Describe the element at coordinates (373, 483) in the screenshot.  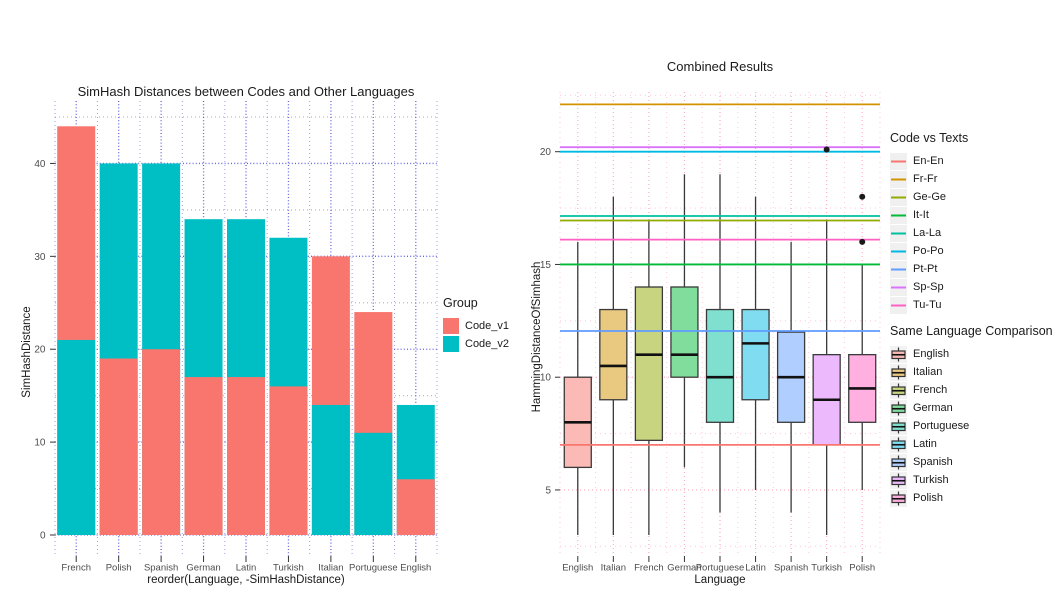
I see `bar-portuguese-code_v2` at that location.